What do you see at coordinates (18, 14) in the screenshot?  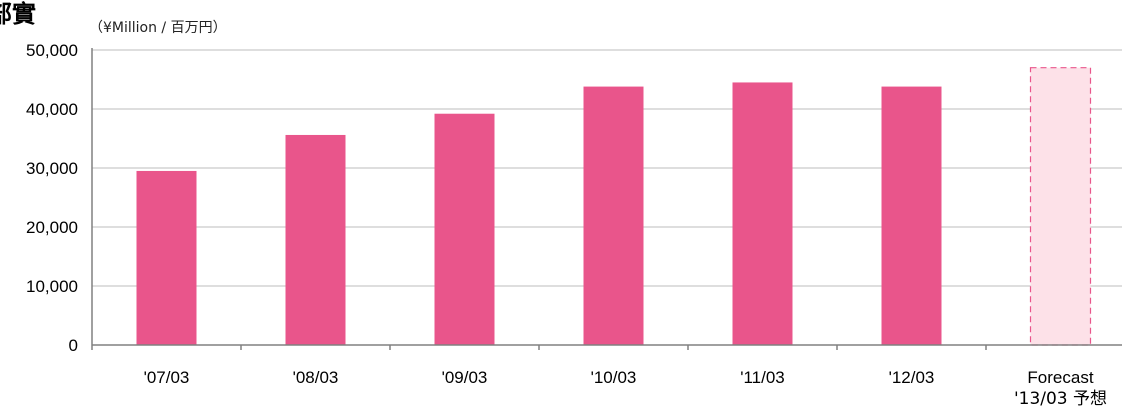 I see `chart-title: 部實` at bounding box center [18, 14].